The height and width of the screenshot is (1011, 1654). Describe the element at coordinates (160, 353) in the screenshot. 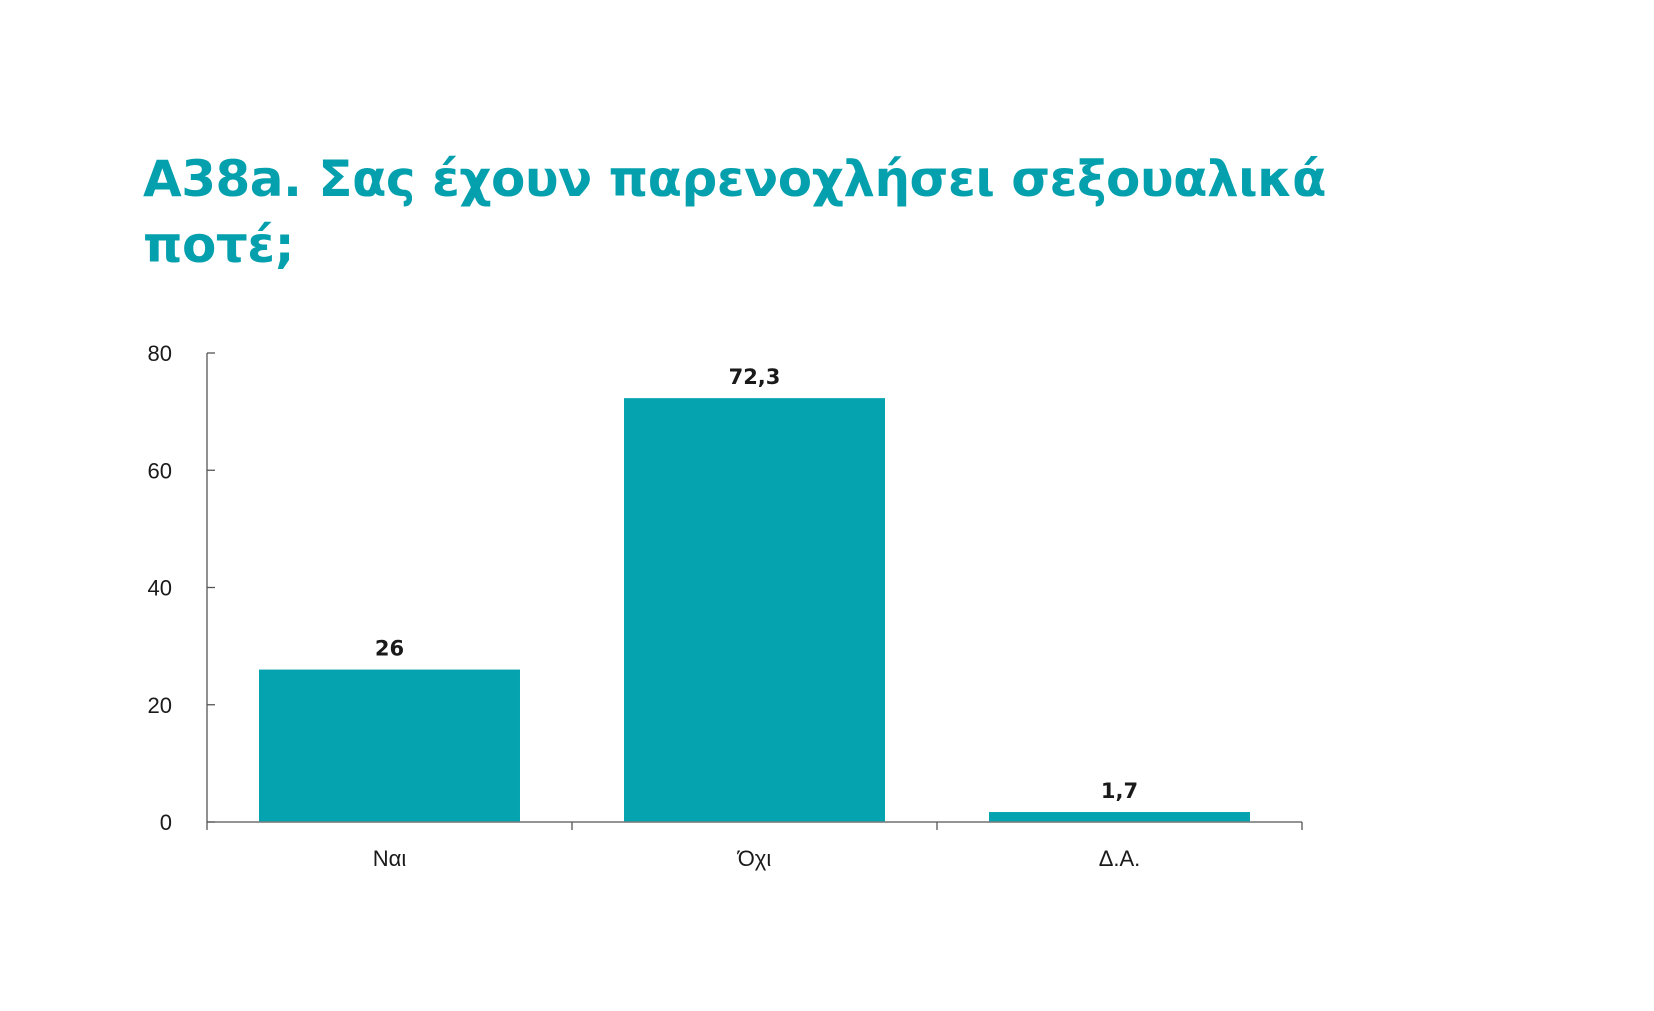

I see `y-tick-label: 80` at that location.